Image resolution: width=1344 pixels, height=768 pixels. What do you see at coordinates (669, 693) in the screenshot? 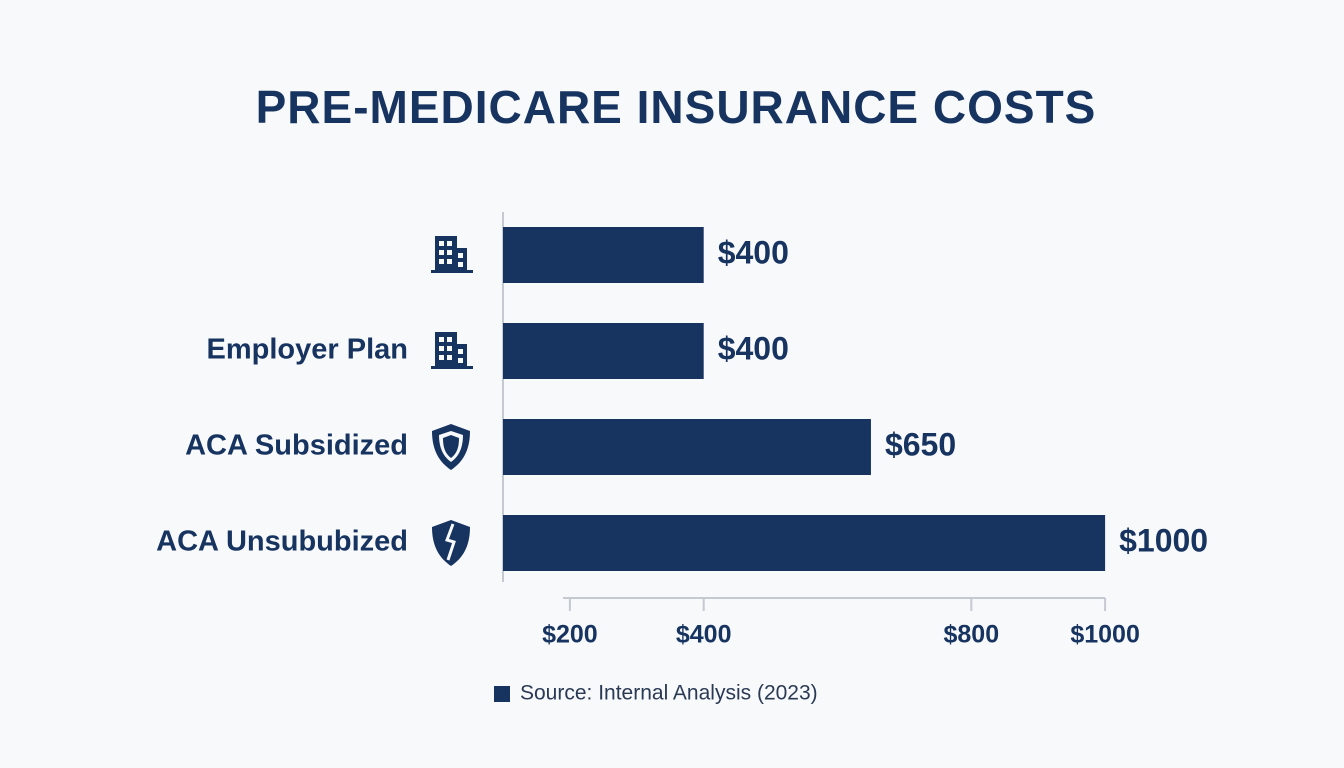
I see `source-note: Source: Internal Analysis (2023)` at bounding box center [669, 693].